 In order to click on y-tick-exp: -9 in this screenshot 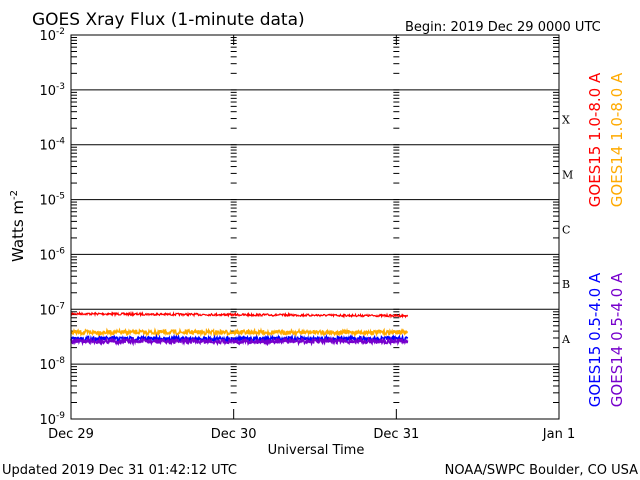, I will do `click(60, 416)`.